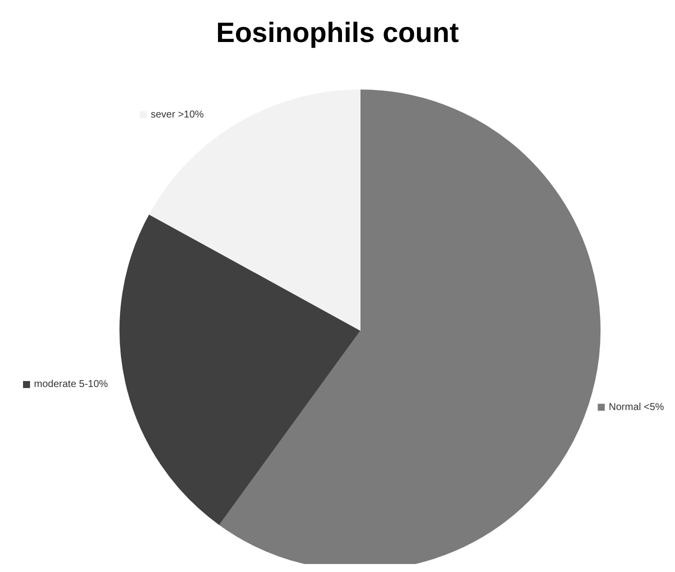 The width and height of the screenshot is (675, 572). Describe the element at coordinates (636, 407) in the screenshot. I see `legend-label: Normal <5%` at that location.